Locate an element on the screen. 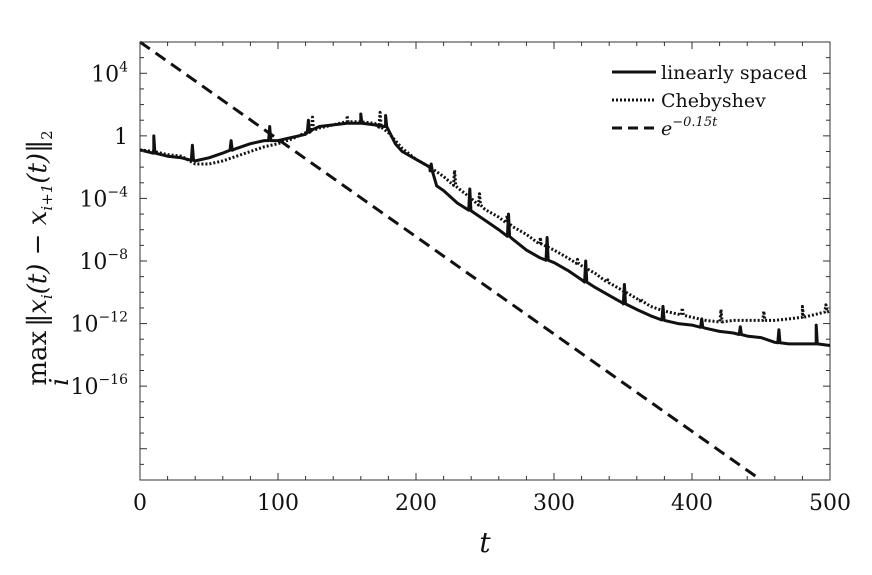 This screenshot has height=575, width=872. y-tick-label-1: 1 is located at coordinates (121, 137).